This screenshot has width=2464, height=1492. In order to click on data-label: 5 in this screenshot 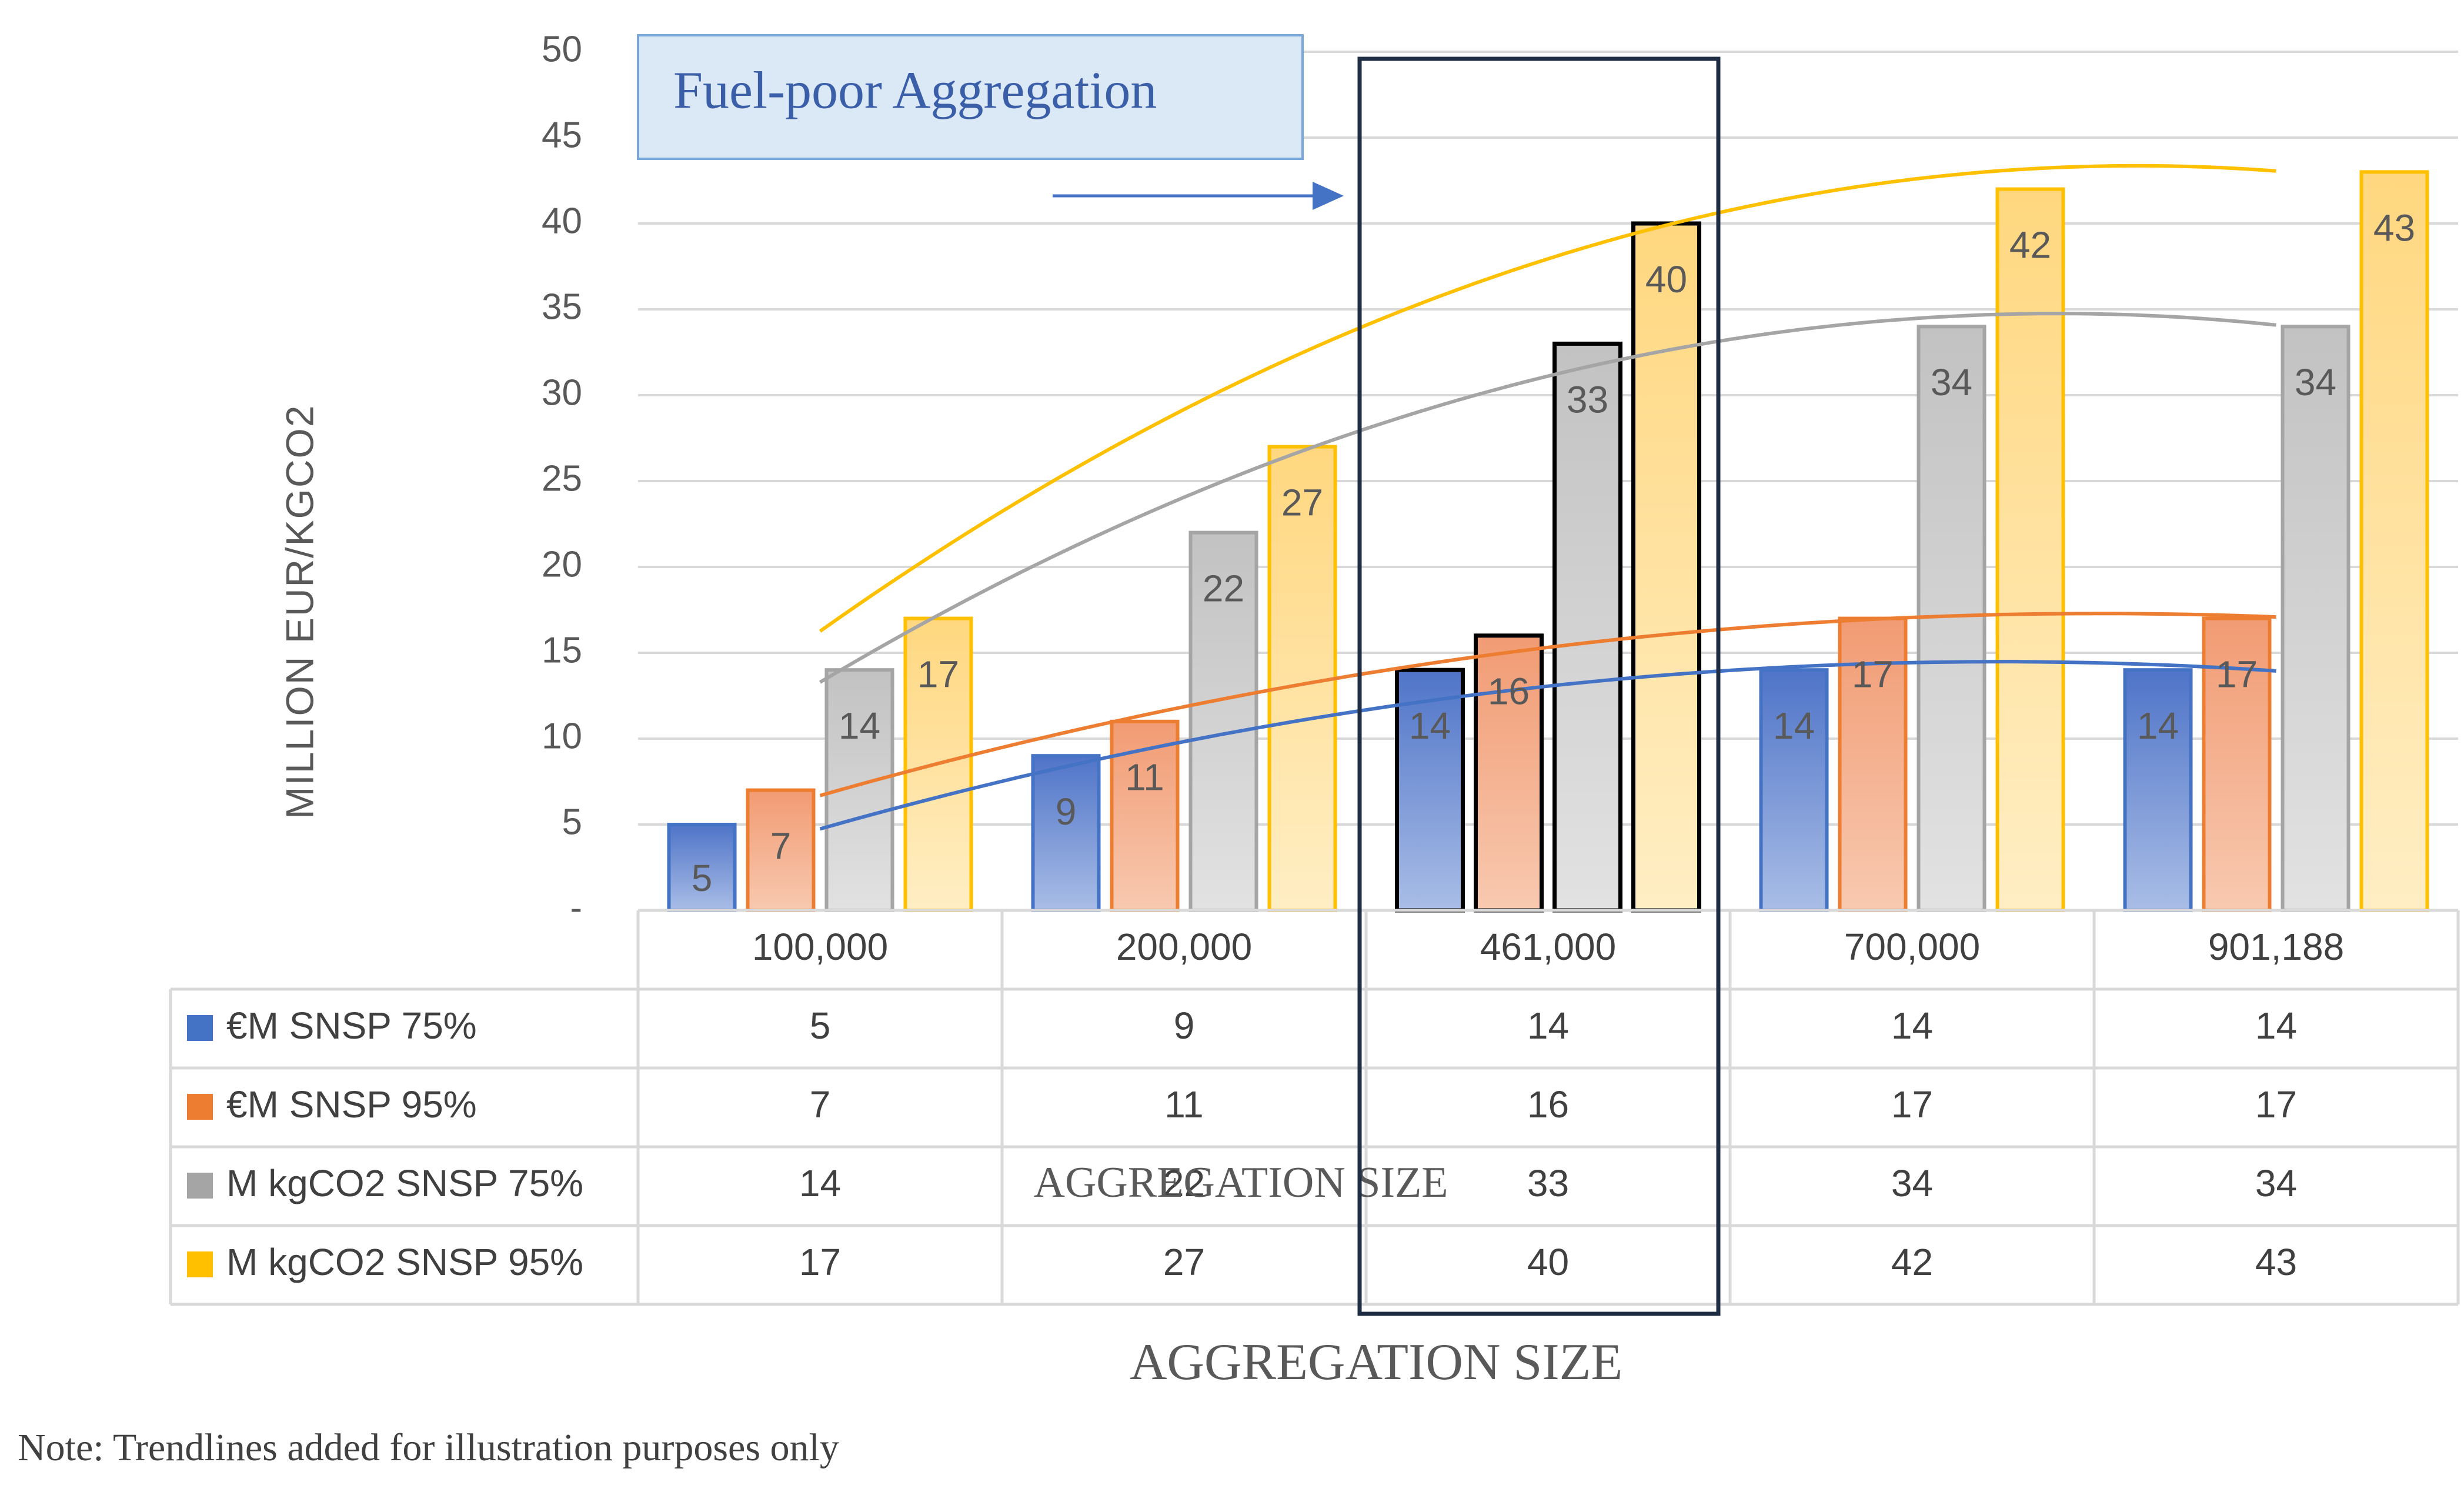, I will do `click(702, 878)`.